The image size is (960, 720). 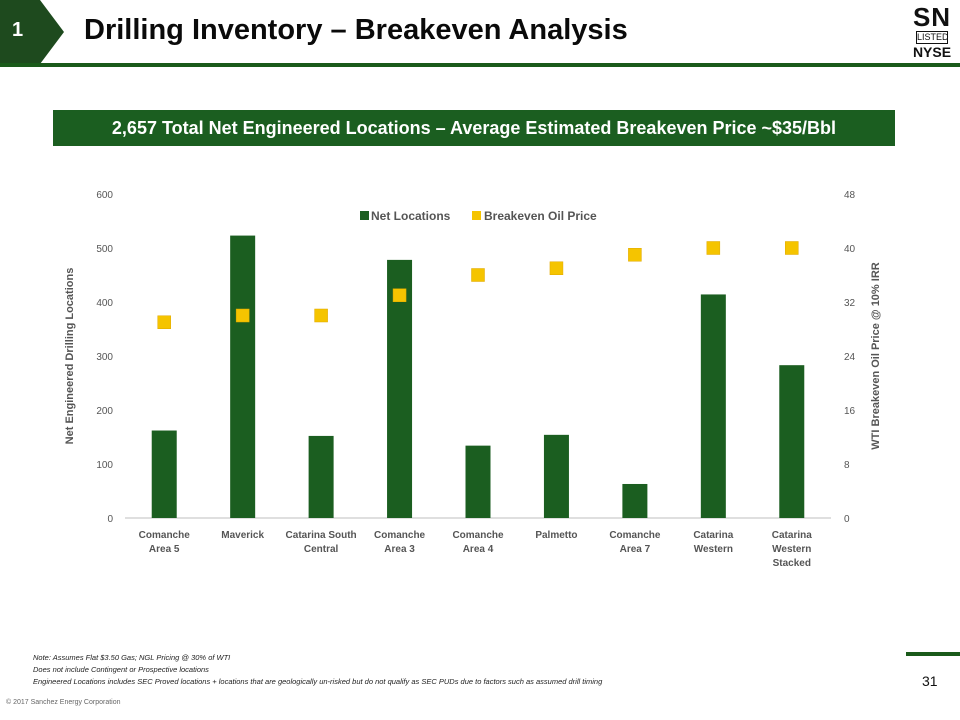 What do you see at coordinates (321, 549) in the screenshot?
I see `x-tick-label: Central` at bounding box center [321, 549].